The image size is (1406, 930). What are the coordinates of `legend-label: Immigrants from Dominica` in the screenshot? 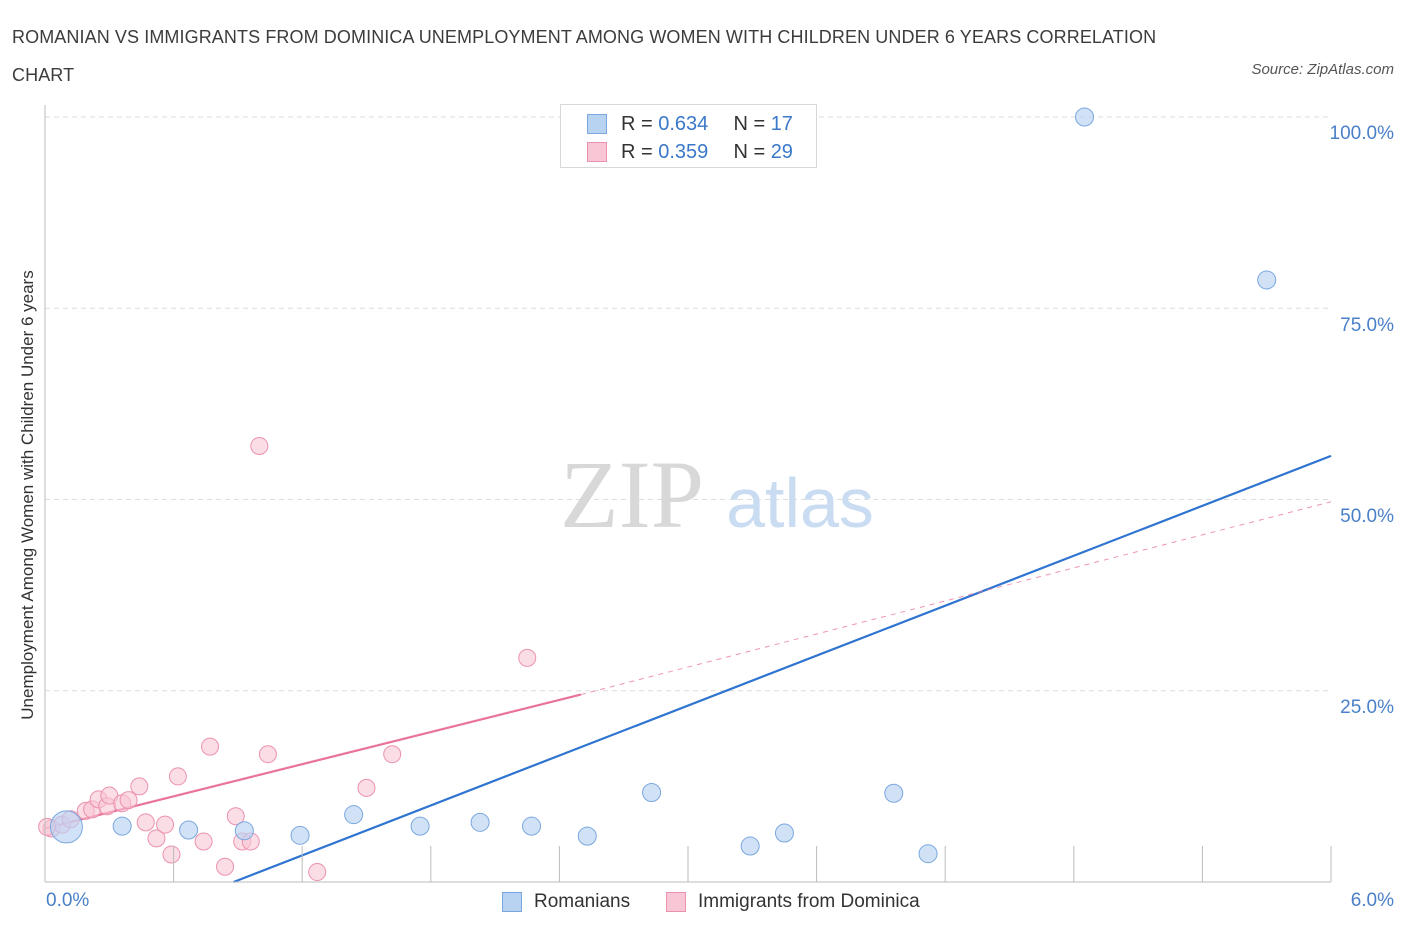 It's located at (809, 901).